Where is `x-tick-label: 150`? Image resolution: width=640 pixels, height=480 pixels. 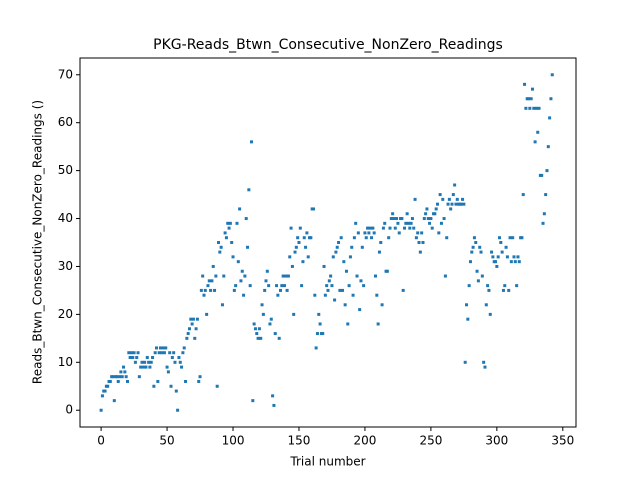 x-tick-label: 150 is located at coordinates (299, 441).